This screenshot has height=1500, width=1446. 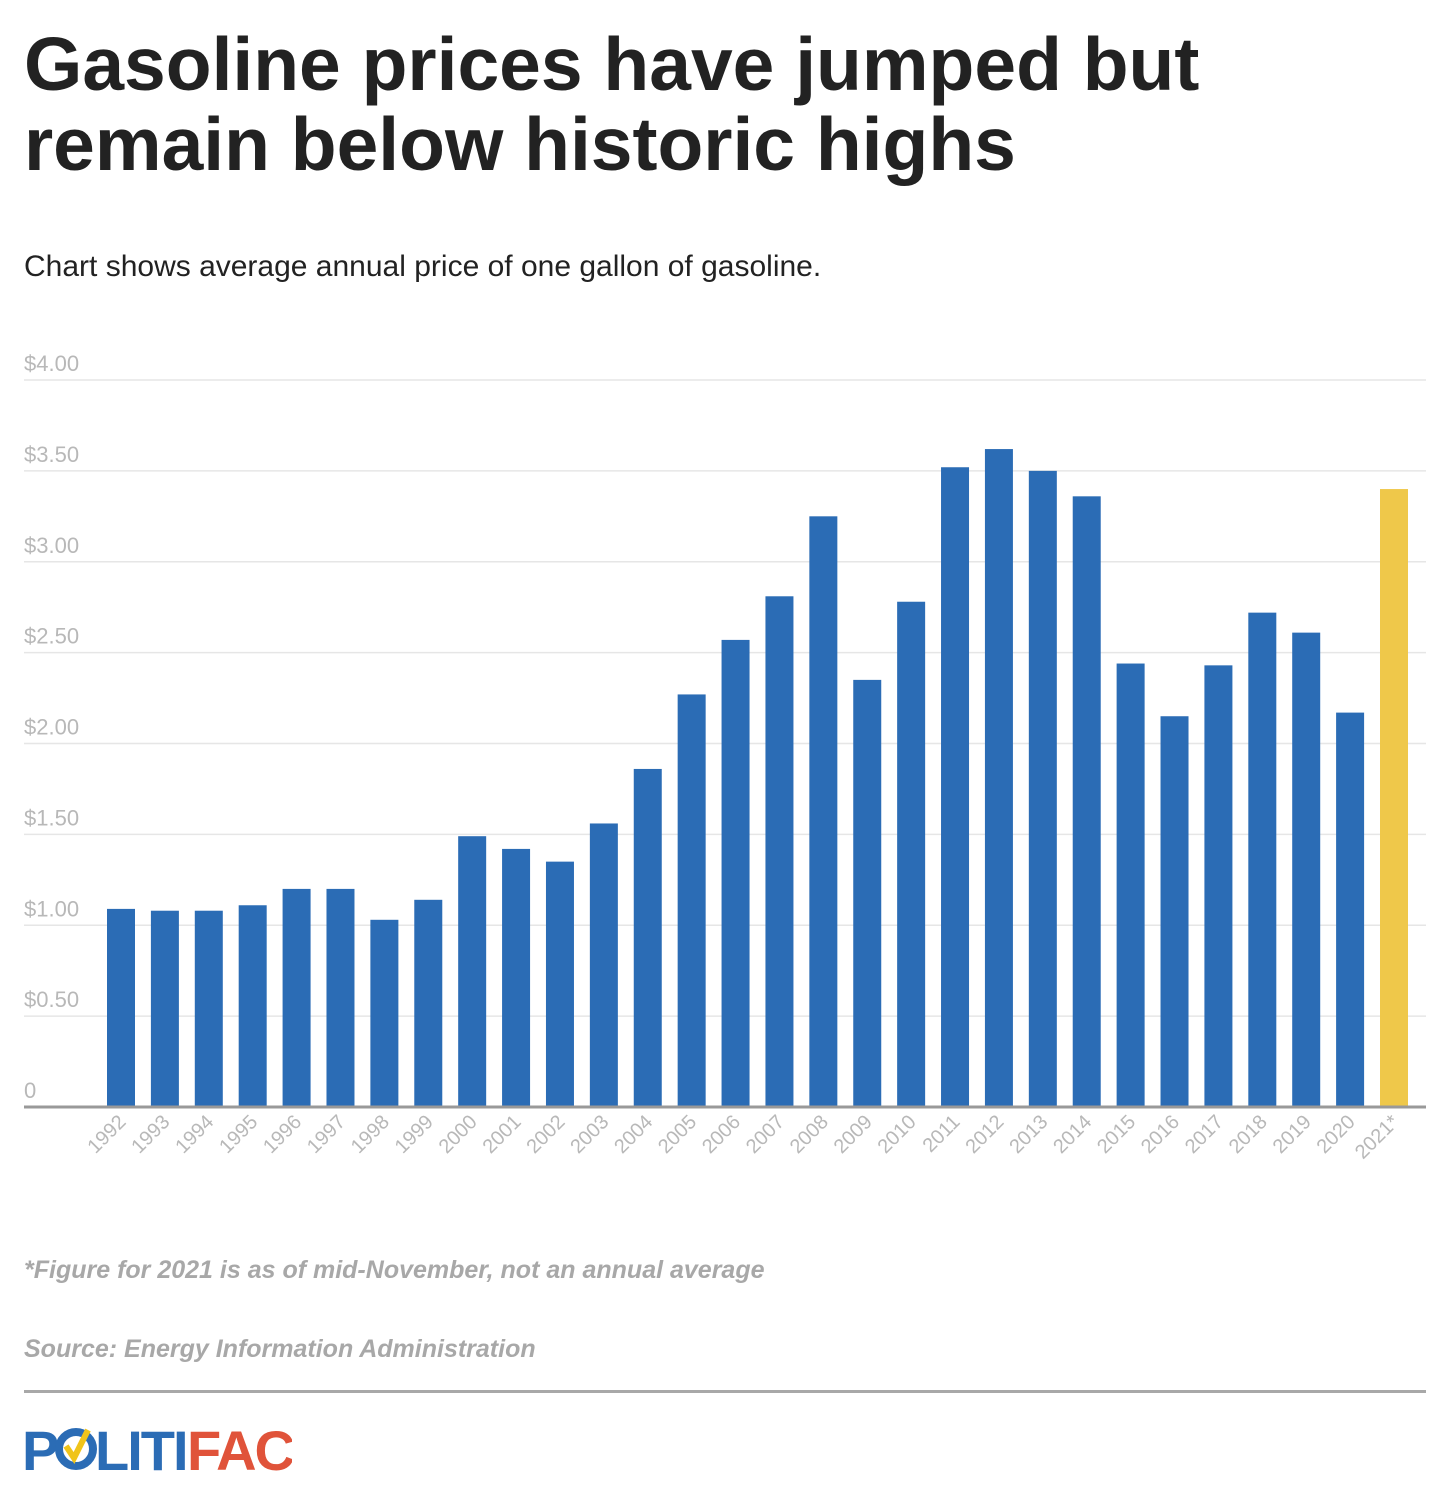 I want to click on x-tick-label: 2010, so click(x=897, y=1134).